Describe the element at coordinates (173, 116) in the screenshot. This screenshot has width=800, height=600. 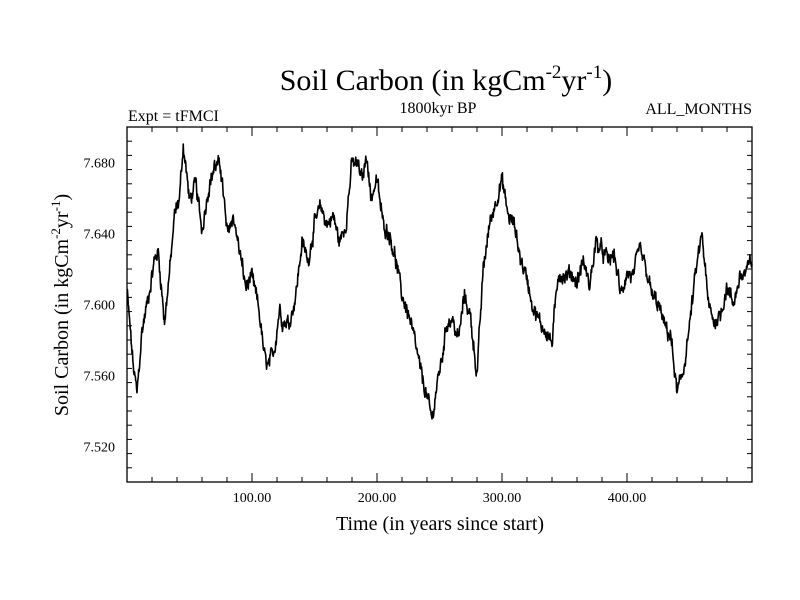
I see `experiment-label: Expt = tFMCI` at that location.